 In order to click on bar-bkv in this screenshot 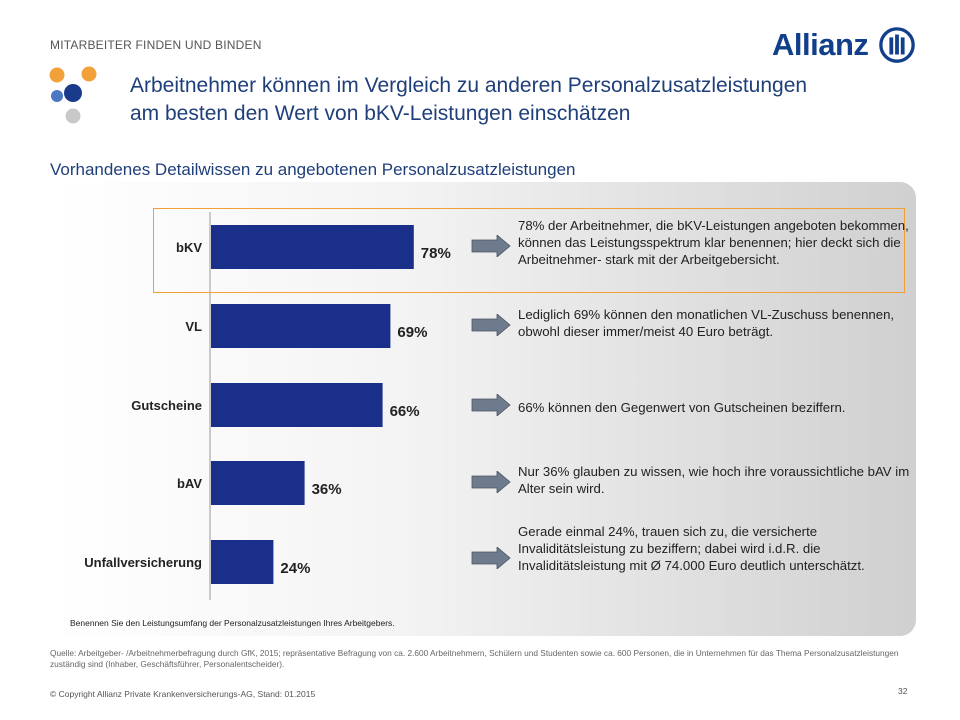, I will do `click(312, 247)`.